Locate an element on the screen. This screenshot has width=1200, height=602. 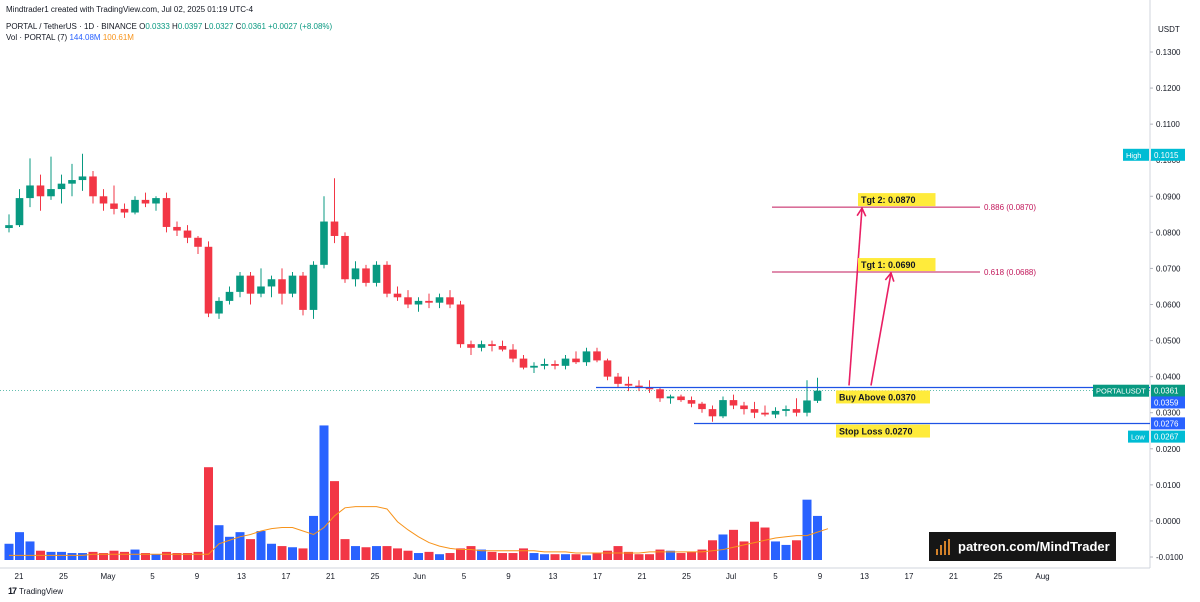
y-tick-label: 0.0300 is located at coordinates (1168, 413).